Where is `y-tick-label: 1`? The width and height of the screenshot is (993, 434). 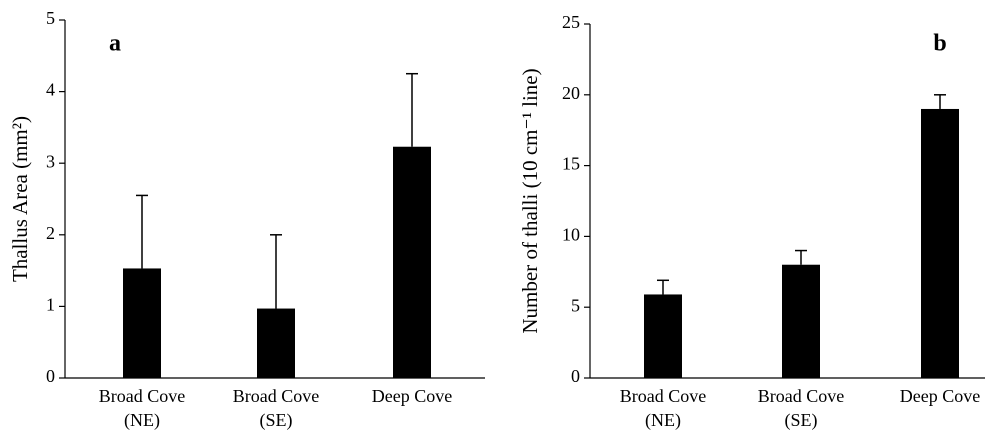
y-tick-label: 1 is located at coordinates (50, 305).